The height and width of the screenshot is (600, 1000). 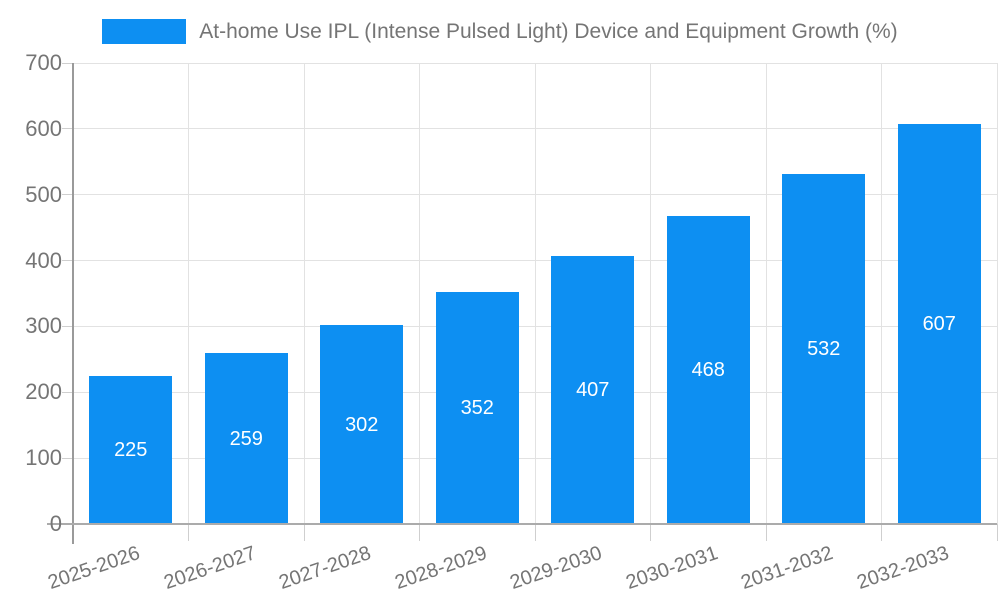 What do you see at coordinates (43, 392) in the screenshot?
I see `y-tick-label: 200` at bounding box center [43, 392].